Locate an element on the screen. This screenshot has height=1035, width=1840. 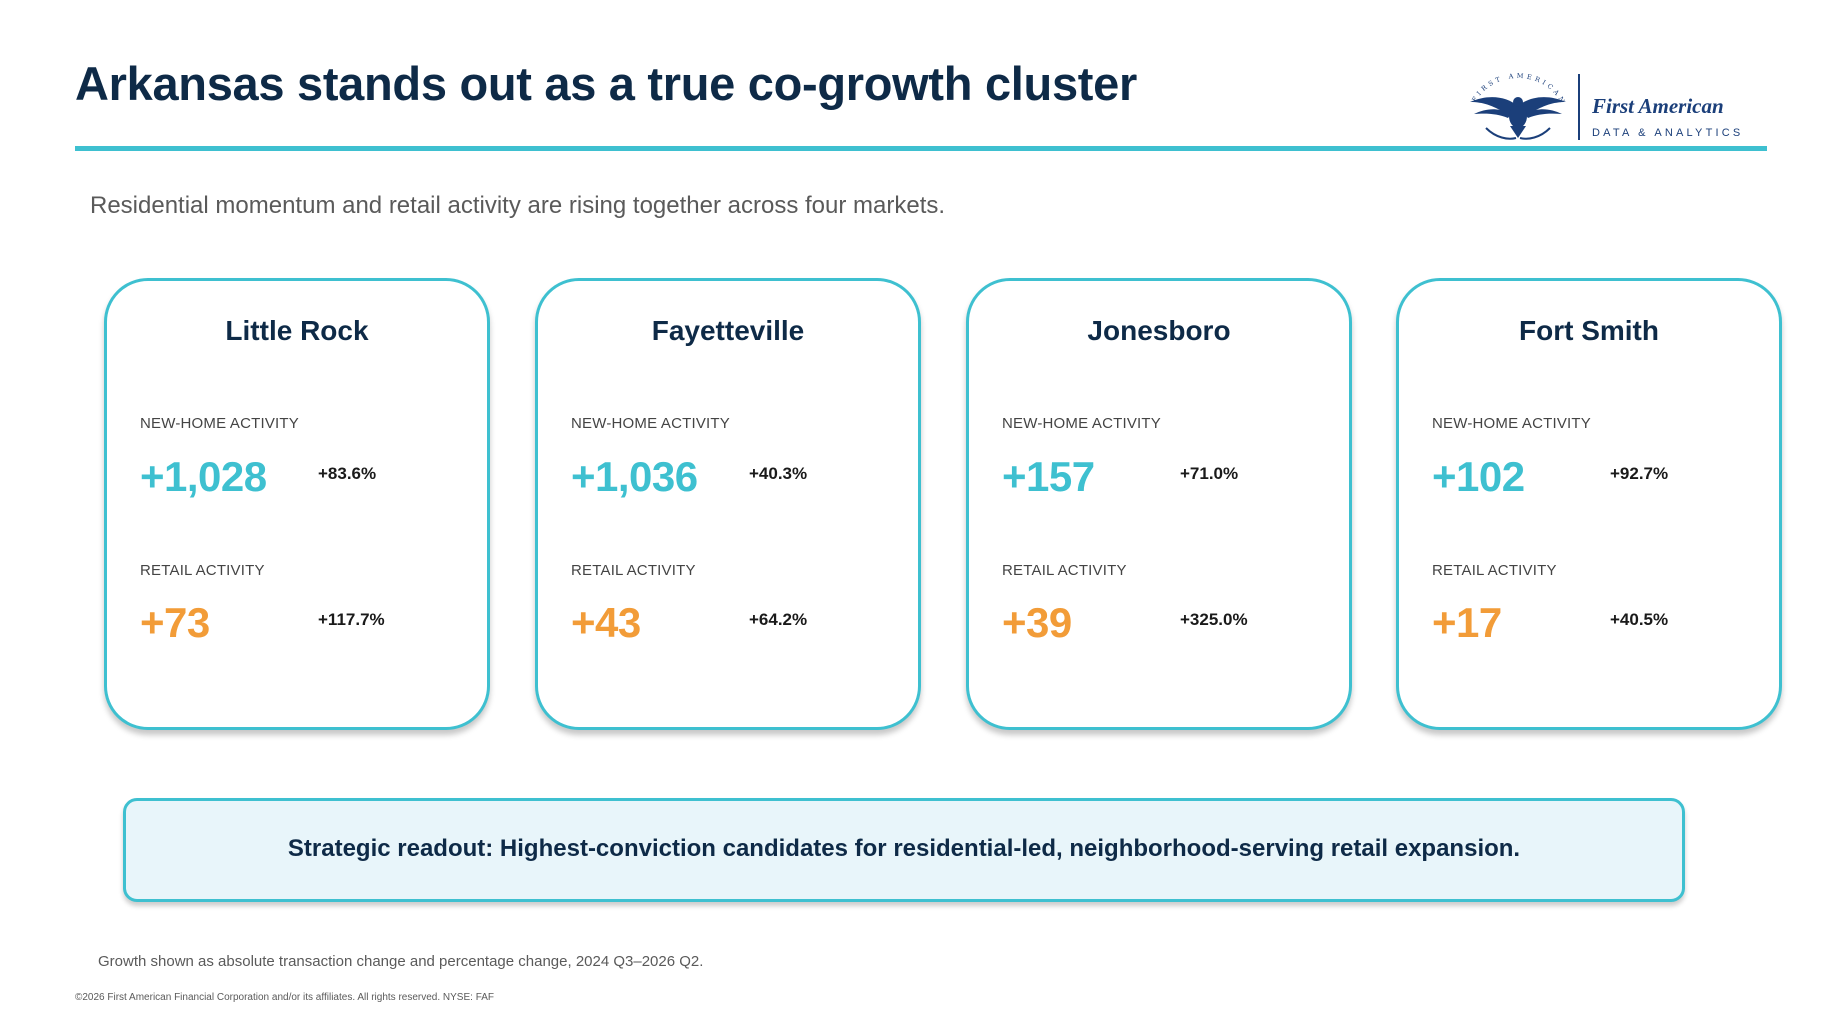
retail-value: +43 is located at coordinates (606, 622).